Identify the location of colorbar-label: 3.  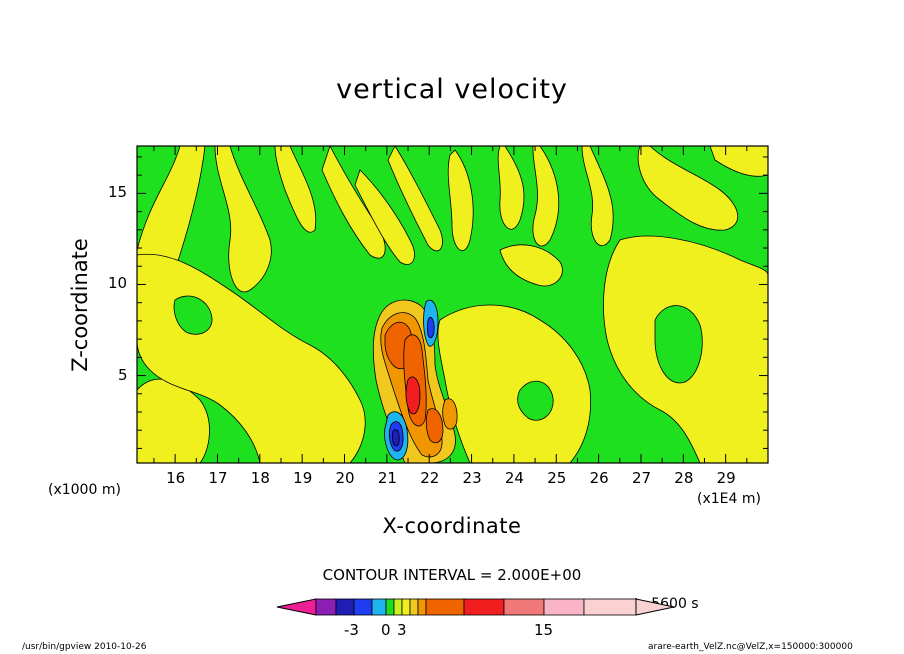
(402, 630).